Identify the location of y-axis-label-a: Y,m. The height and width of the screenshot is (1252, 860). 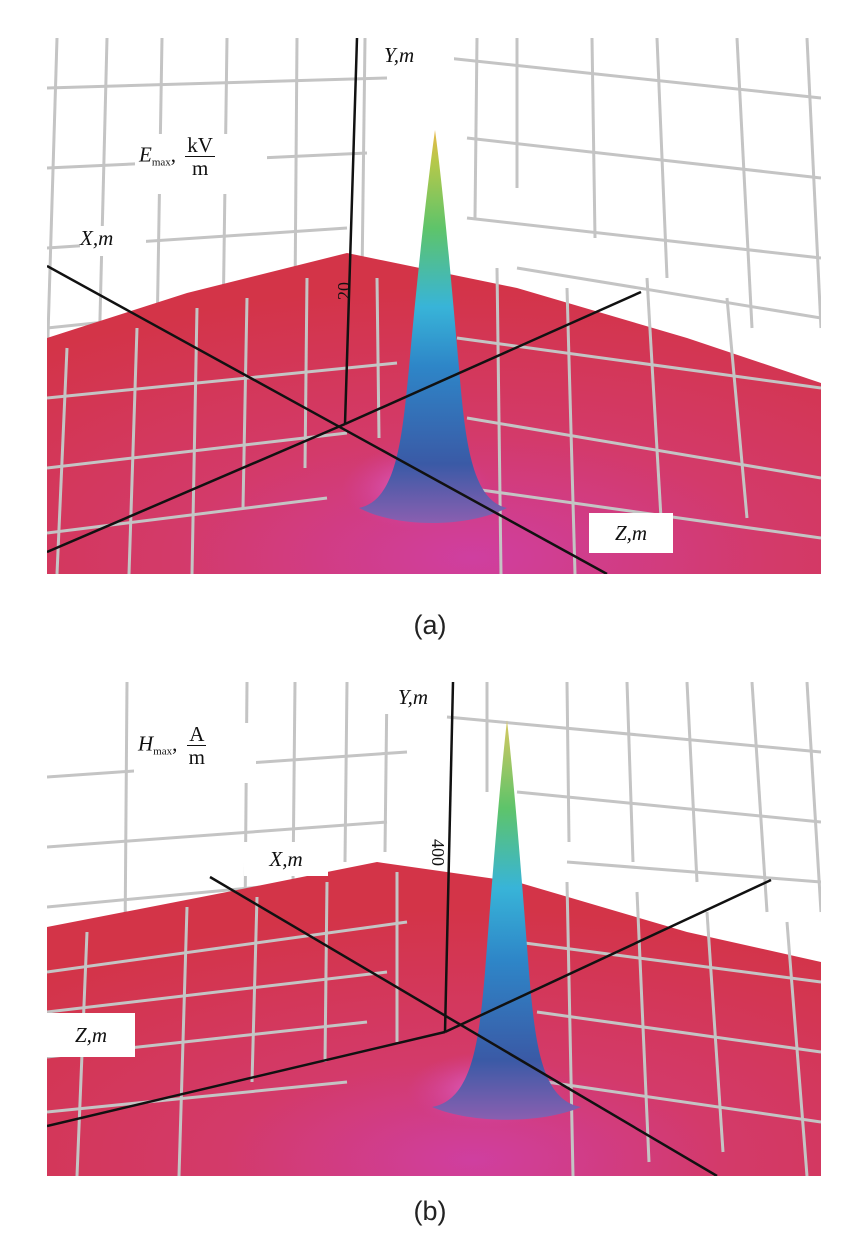
(419, 58).